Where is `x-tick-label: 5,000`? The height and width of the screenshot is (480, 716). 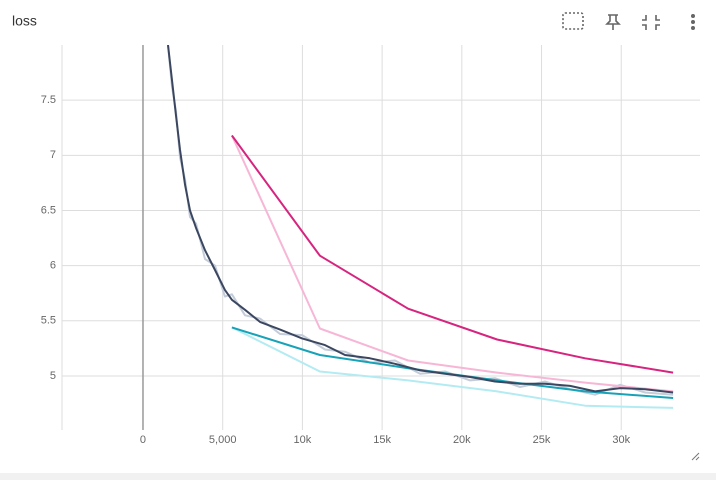
x-tick-label: 5,000 is located at coordinates (223, 440).